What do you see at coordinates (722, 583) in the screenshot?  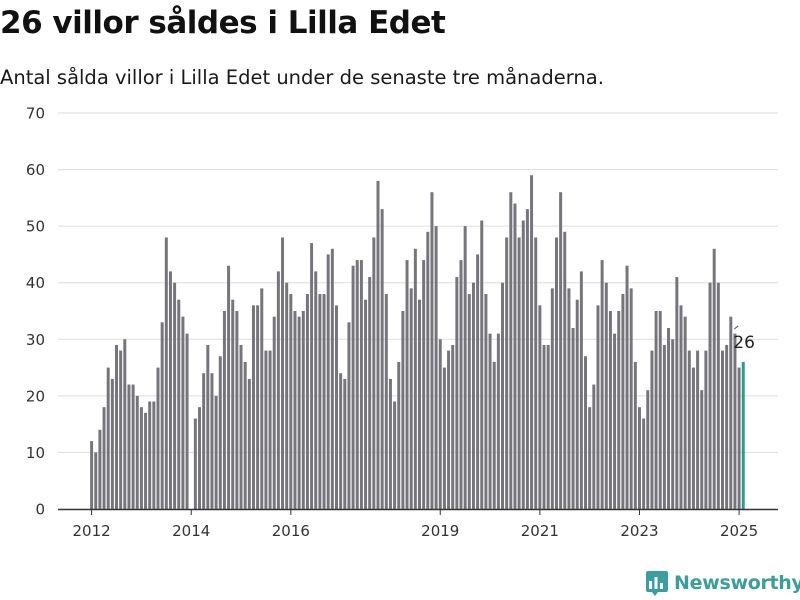 I see `brand-logo: Newsworthy` at bounding box center [722, 583].